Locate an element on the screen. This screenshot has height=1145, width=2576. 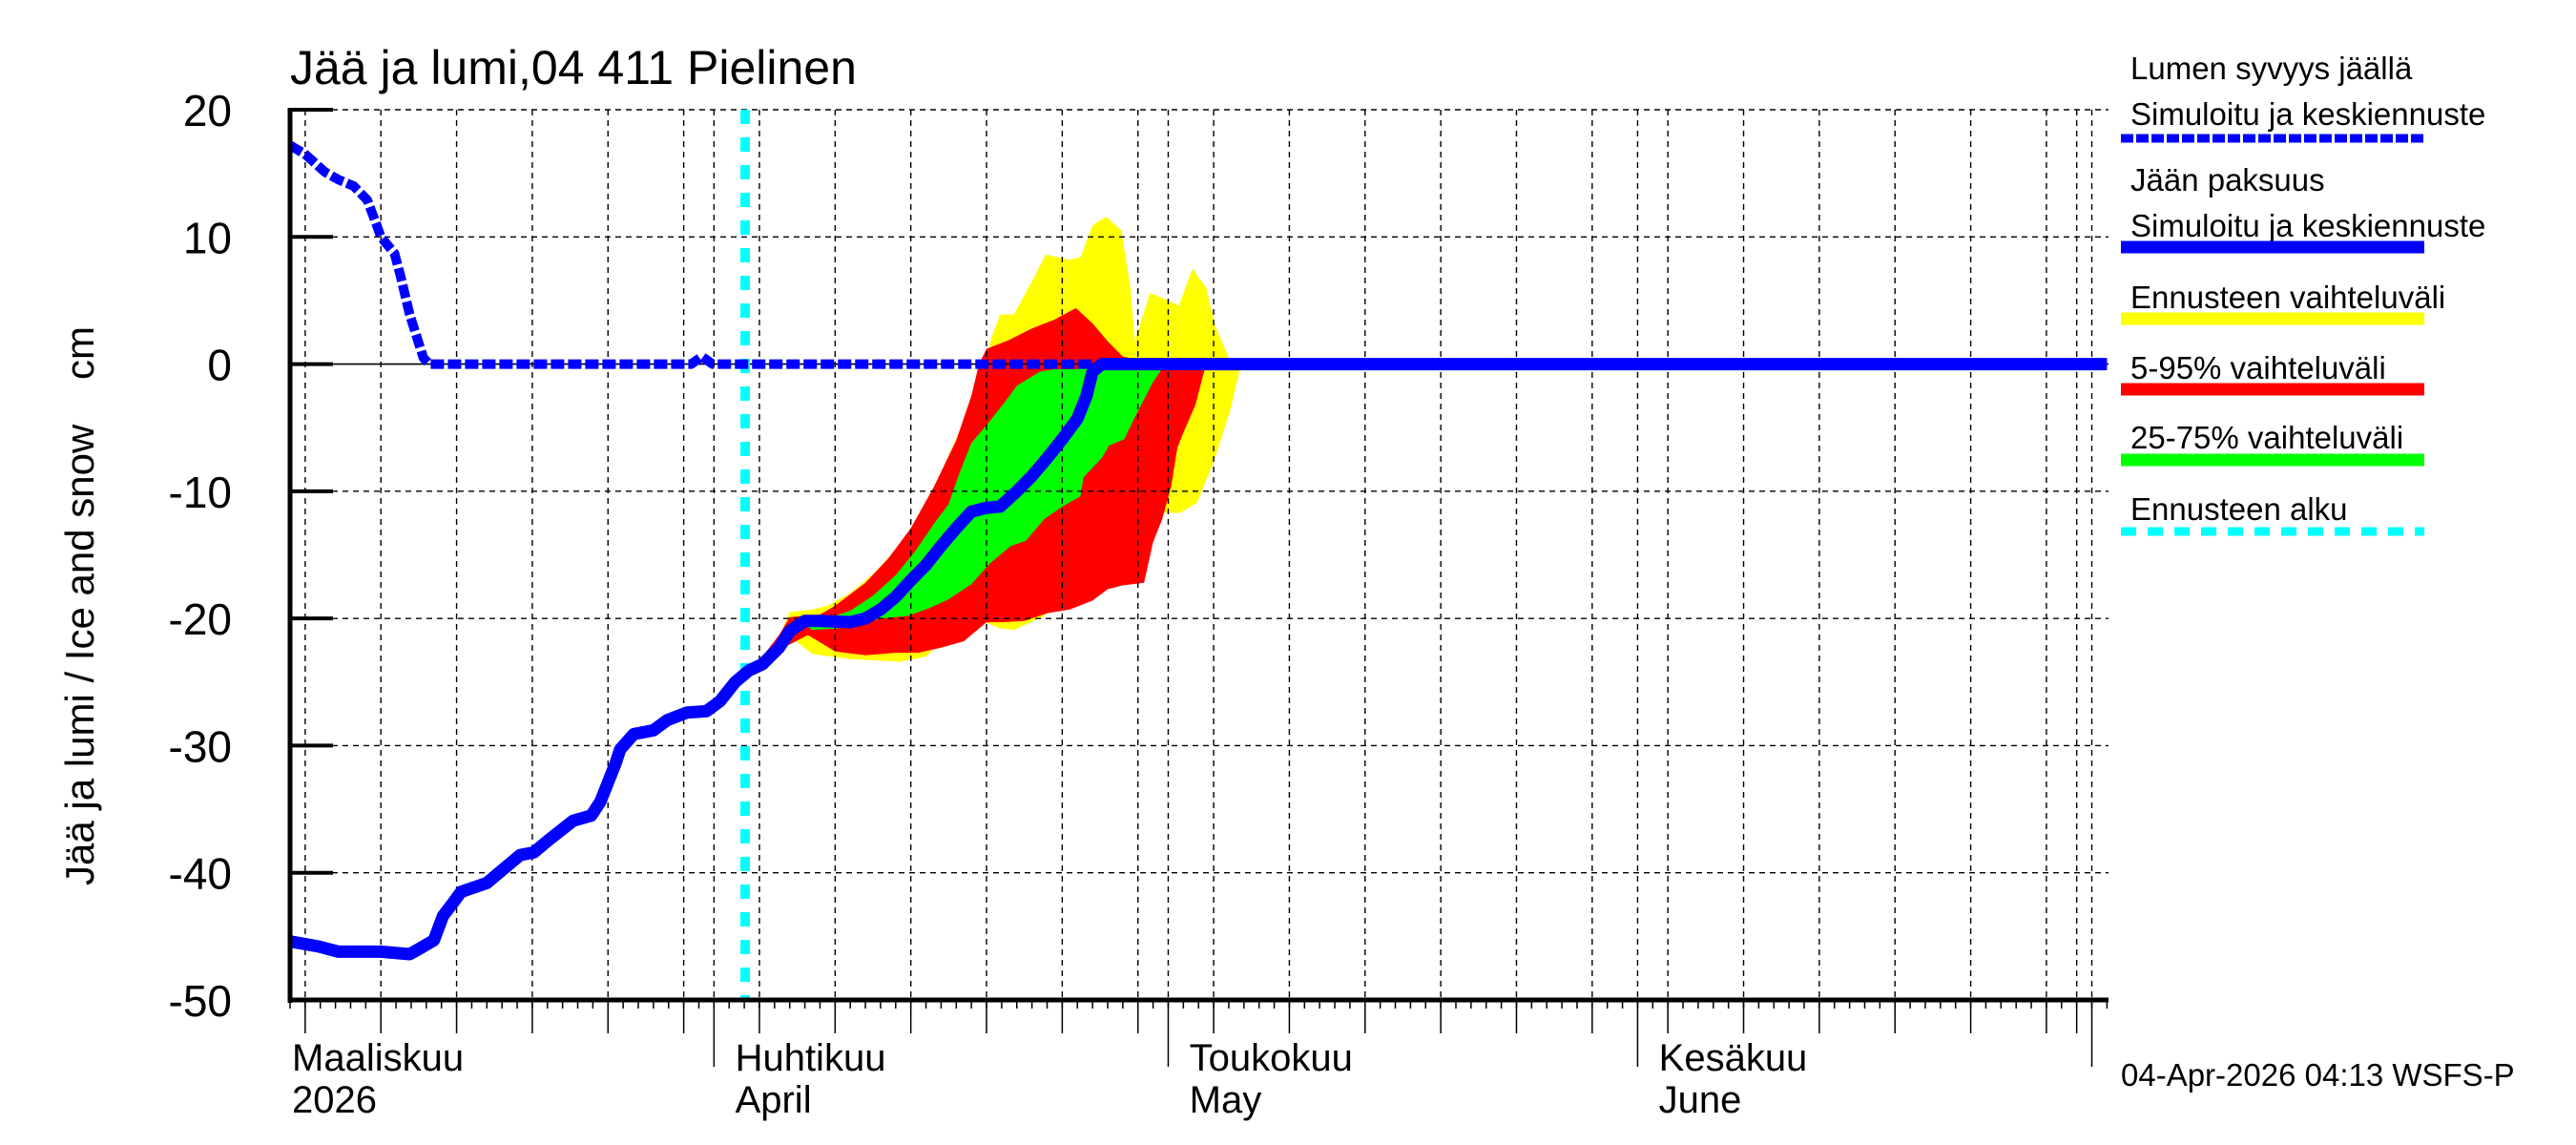
legend-item: Ennusteen alku is located at coordinates (2272, 514).